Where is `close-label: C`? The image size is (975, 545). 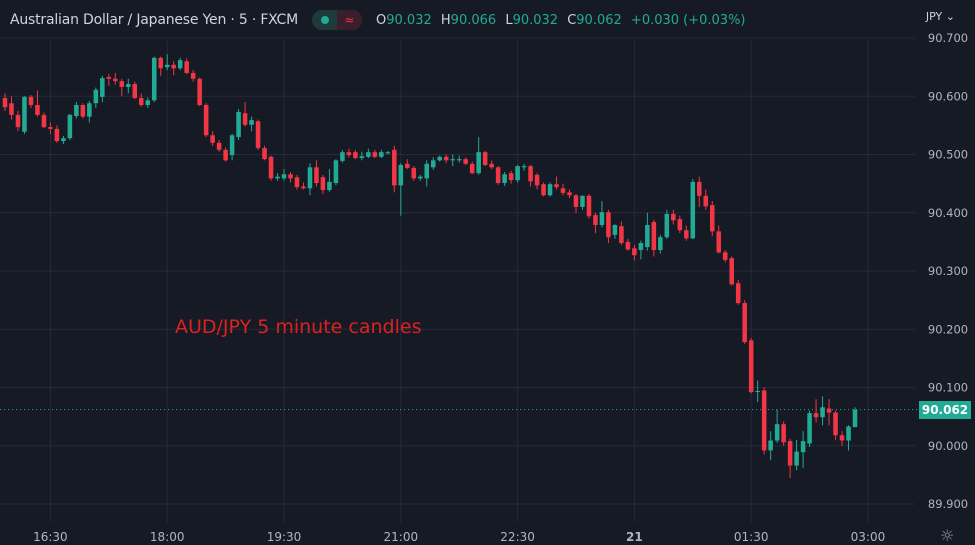 close-label: C is located at coordinates (572, 20).